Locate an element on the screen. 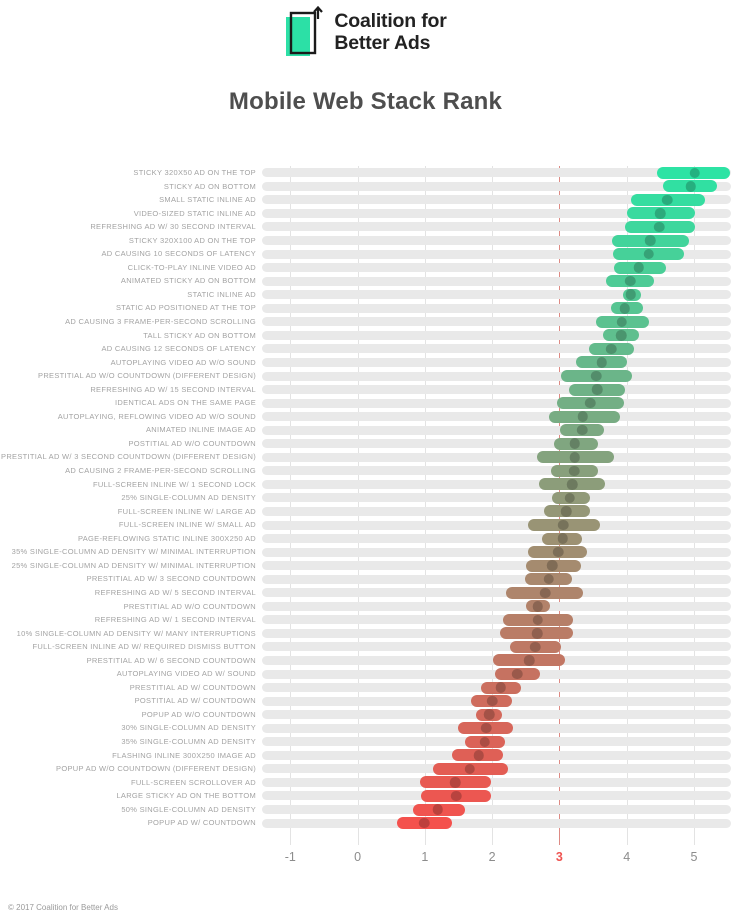 The height and width of the screenshot is (919, 731). row-label: AD CAUSING 10 SECONDS OF LATENCY is located at coordinates (178, 254).